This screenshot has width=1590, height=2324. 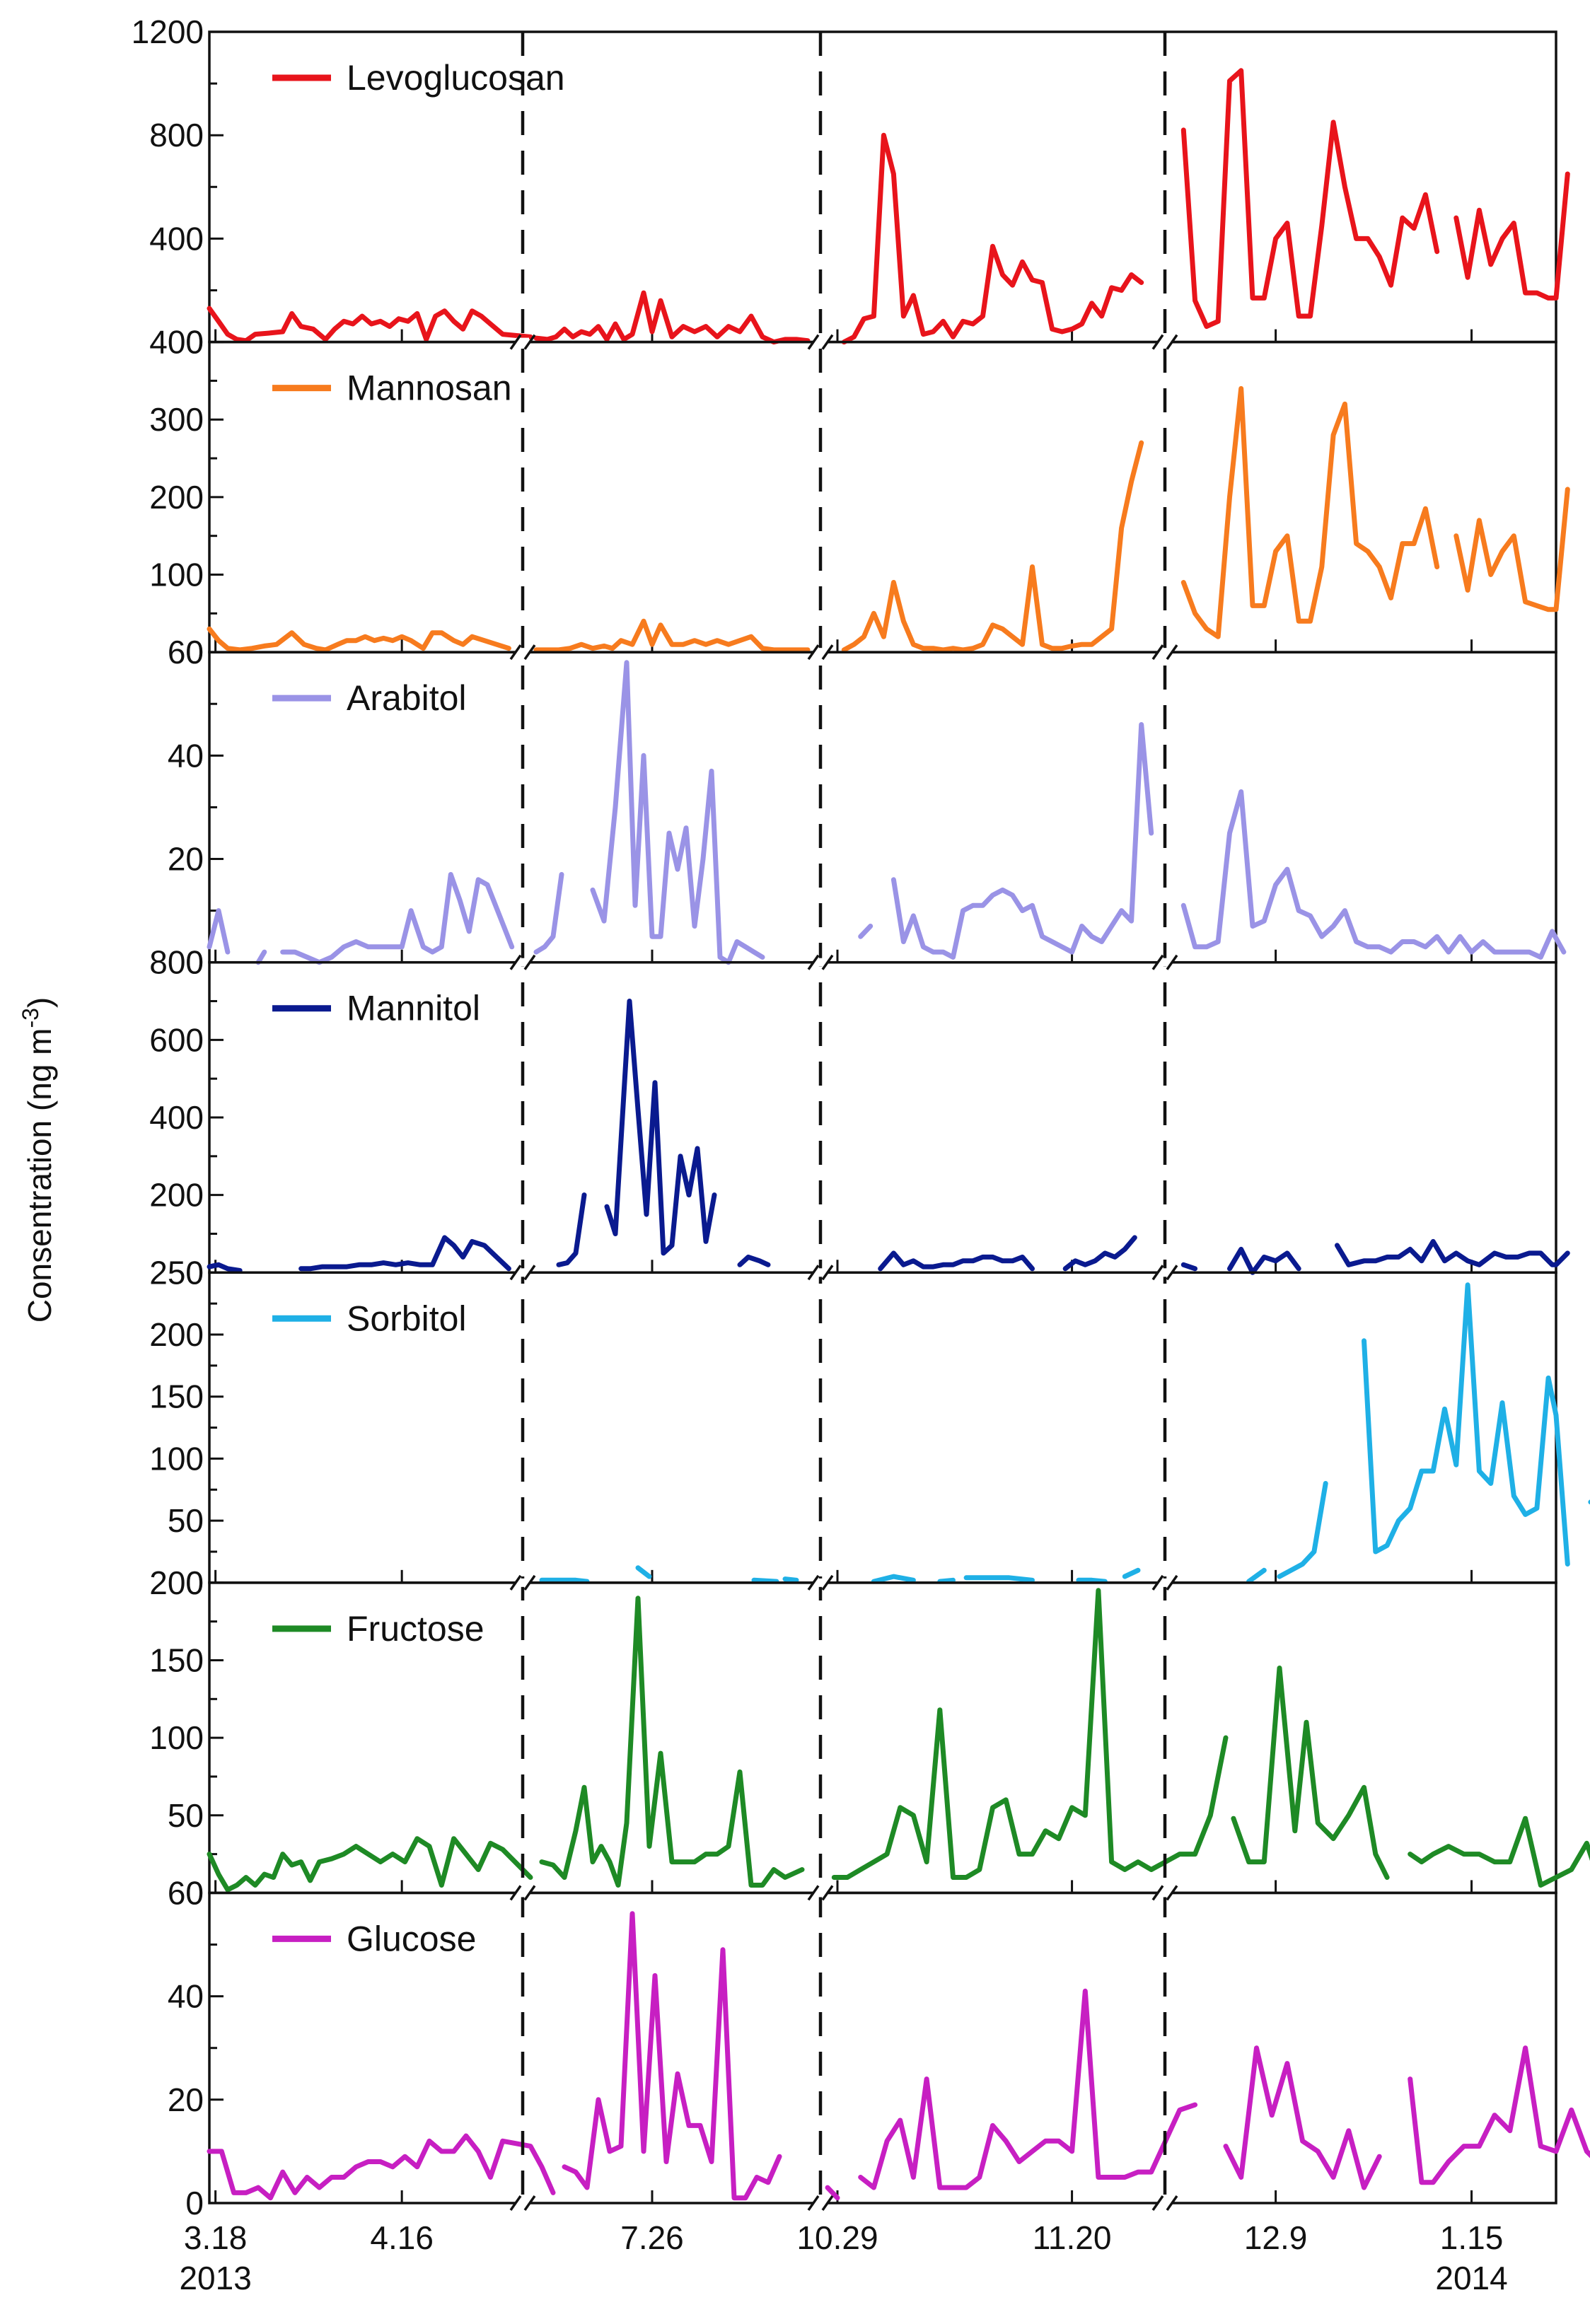 What do you see at coordinates (176, 1272) in the screenshot?
I see `y-tick-label: 250` at bounding box center [176, 1272].